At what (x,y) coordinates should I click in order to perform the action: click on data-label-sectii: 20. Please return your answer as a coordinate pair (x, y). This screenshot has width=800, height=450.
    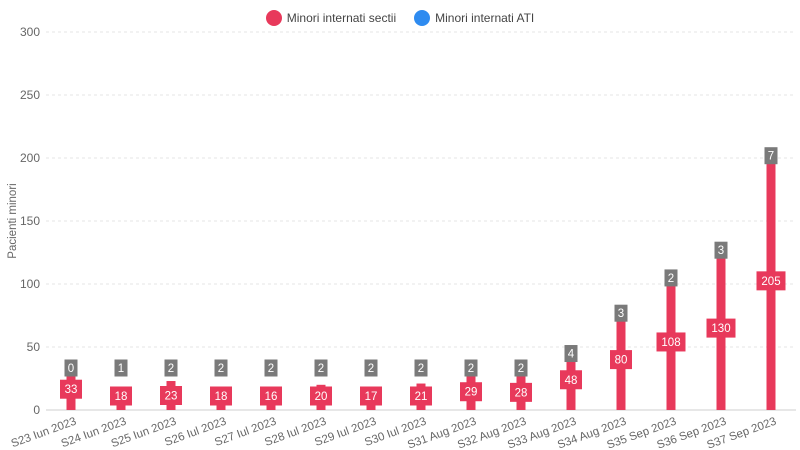
    Looking at the image, I should click on (321, 397).